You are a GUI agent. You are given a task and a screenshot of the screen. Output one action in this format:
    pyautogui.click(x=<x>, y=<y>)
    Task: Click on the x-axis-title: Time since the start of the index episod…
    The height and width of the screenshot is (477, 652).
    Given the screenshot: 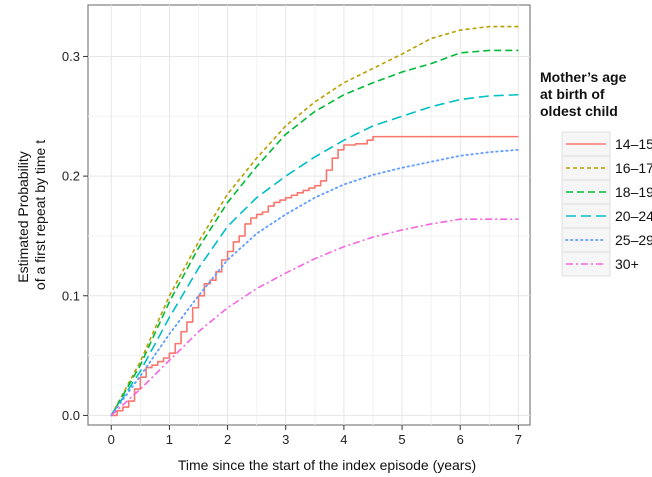 What is the action you would take?
    pyautogui.click(x=327, y=465)
    